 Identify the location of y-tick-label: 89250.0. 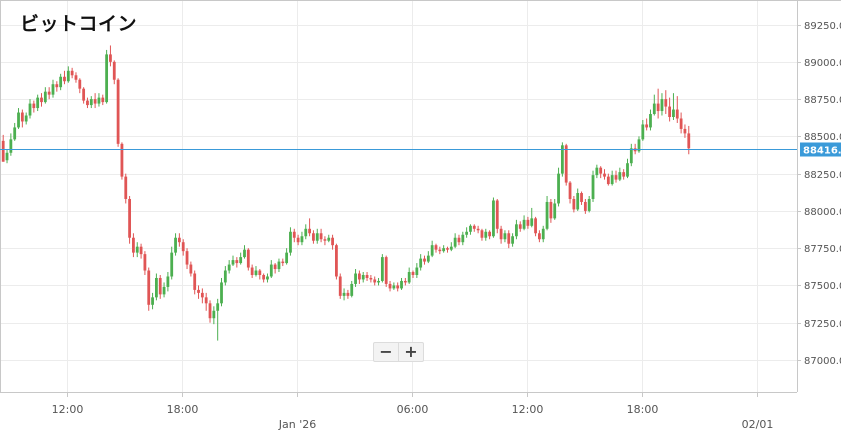
(822, 26).